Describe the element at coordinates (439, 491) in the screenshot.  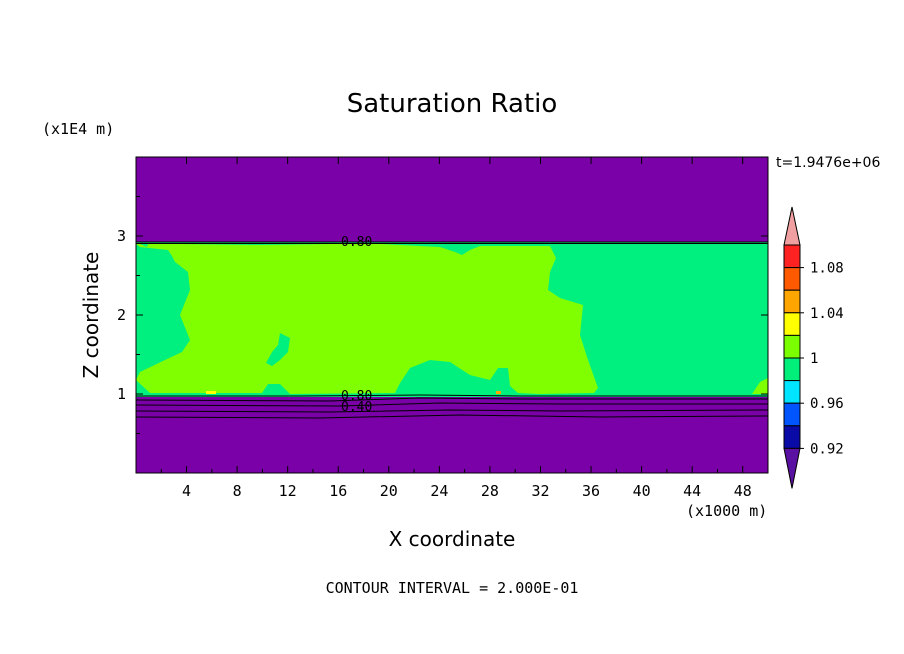
I see `x-tick-label: 24` at that location.